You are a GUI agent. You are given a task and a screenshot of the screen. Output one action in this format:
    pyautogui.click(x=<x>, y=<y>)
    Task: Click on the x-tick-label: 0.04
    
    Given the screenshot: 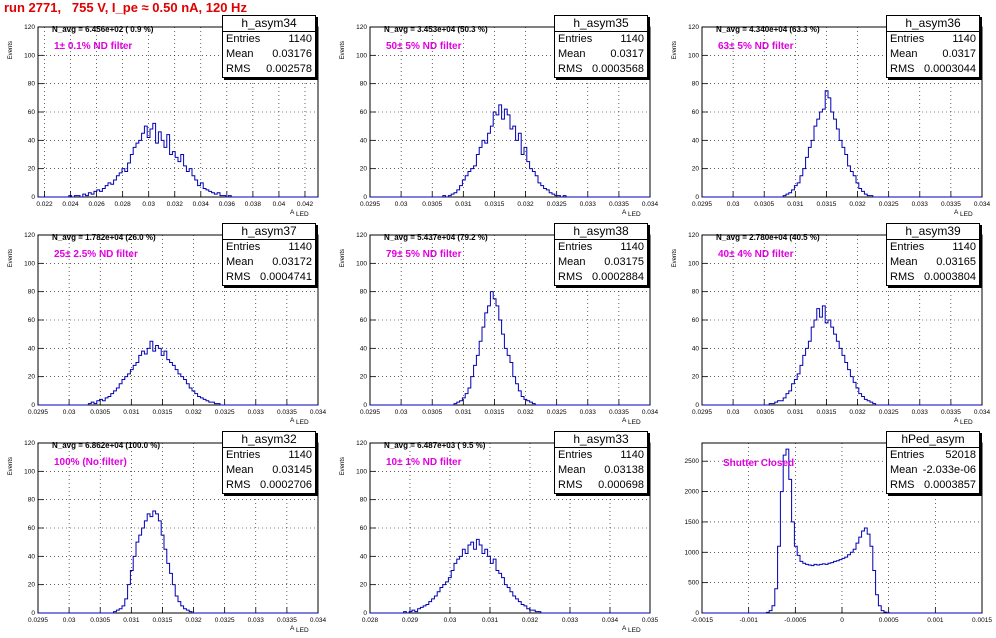 What is the action you would take?
    pyautogui.click(x=279, y=204)
    